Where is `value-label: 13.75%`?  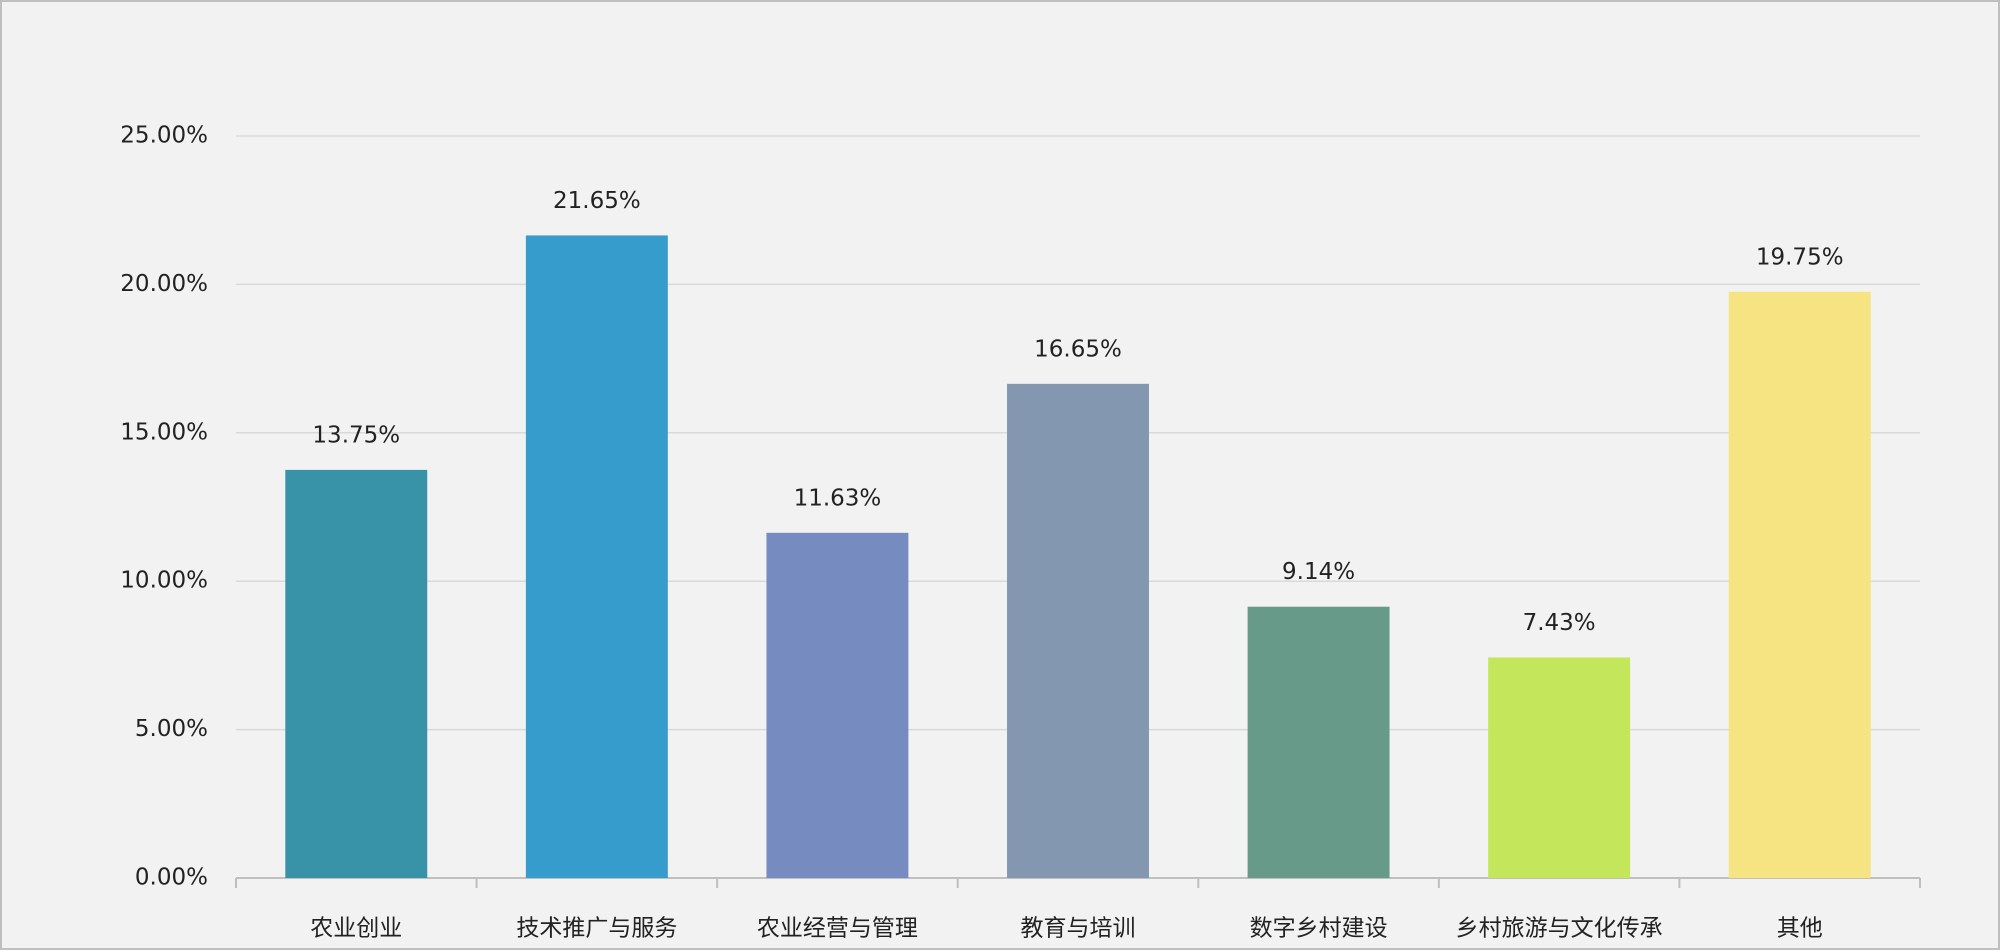 value-label: 13.75% is located at coordinates (356, 435).